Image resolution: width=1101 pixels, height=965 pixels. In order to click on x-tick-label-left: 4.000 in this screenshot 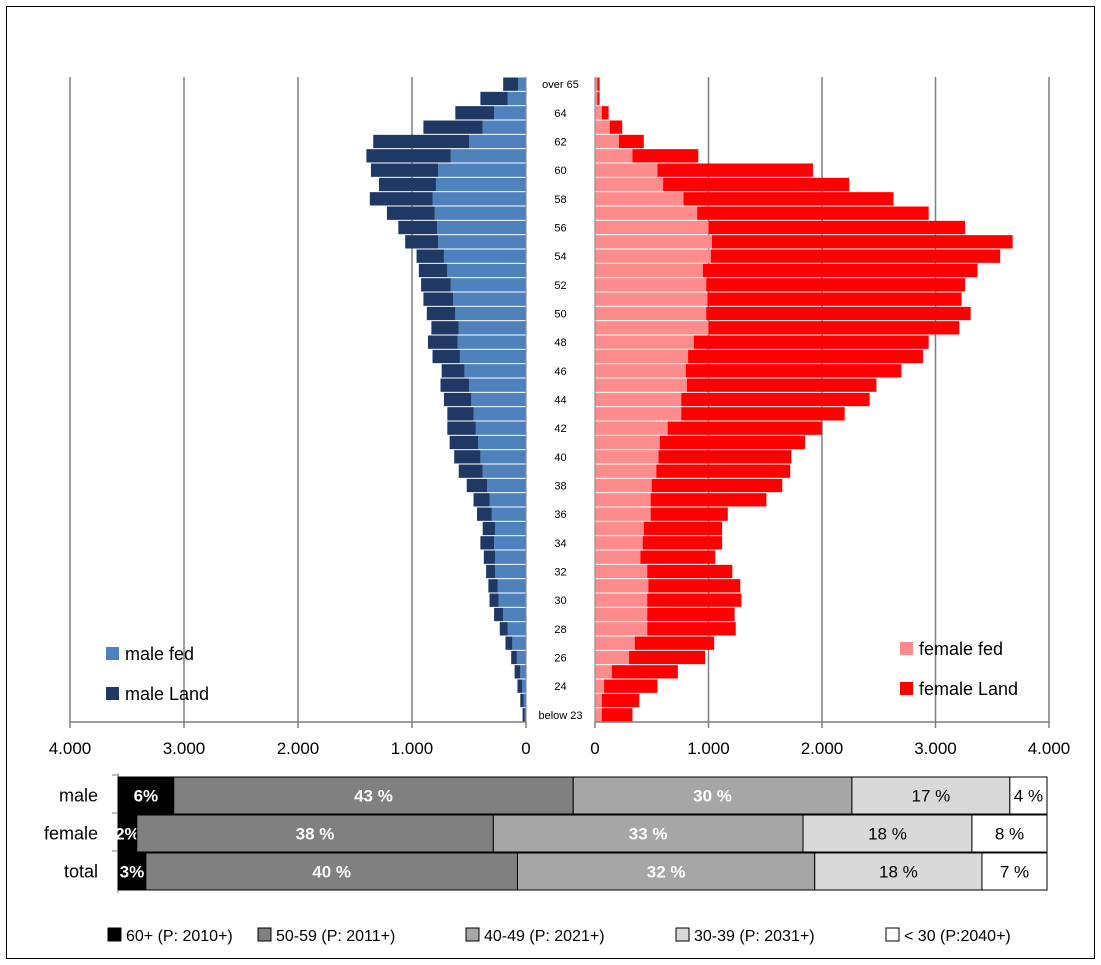, I will do `click(70, 748)`.